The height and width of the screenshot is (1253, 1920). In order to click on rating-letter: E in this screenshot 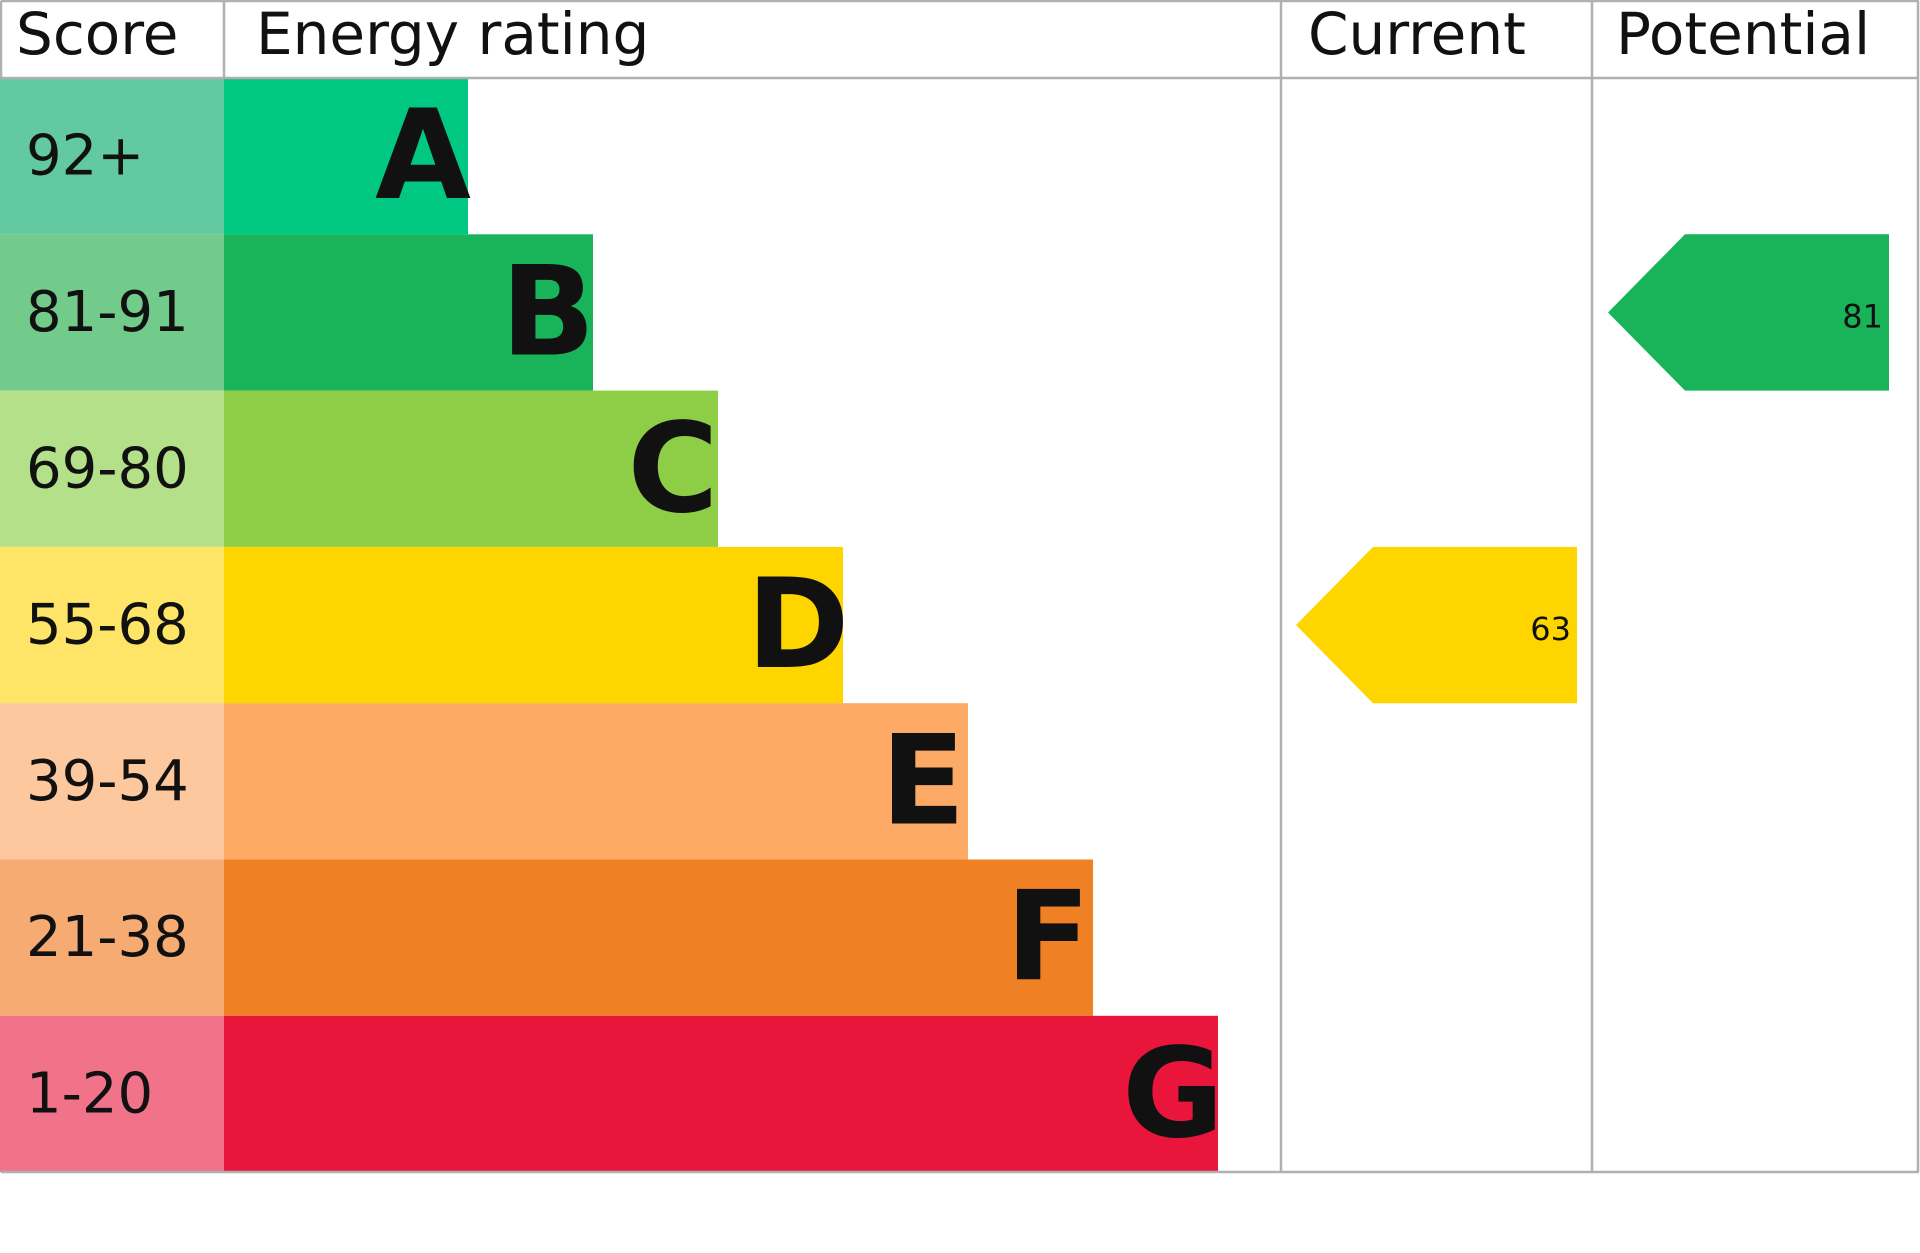, I will do `click(923, 781)`.